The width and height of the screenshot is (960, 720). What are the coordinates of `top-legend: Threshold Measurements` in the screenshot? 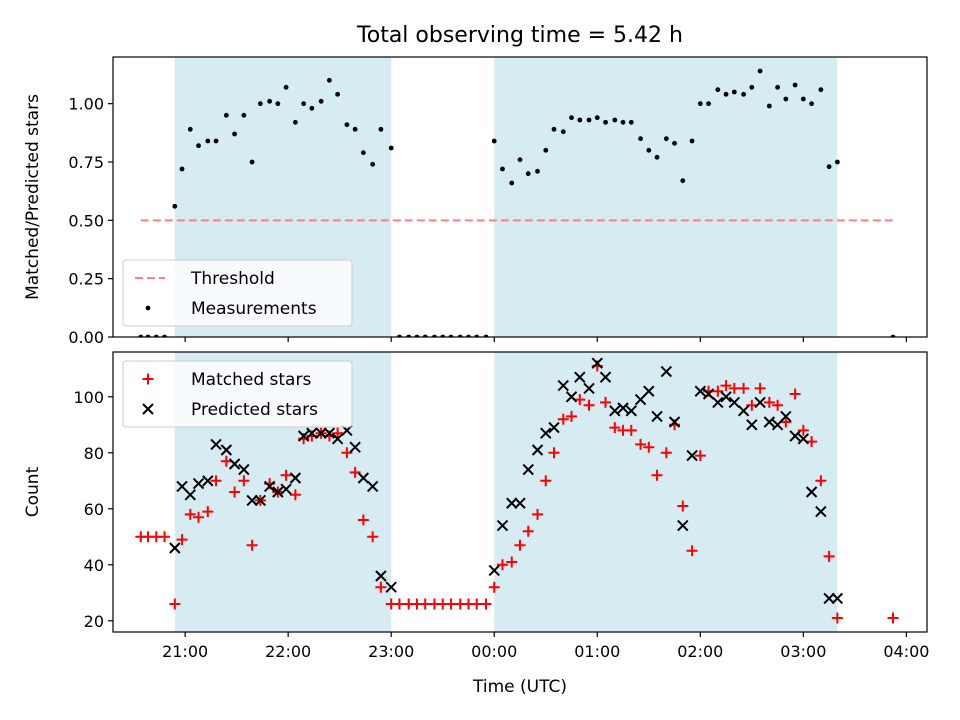 It's located at (237, 293).